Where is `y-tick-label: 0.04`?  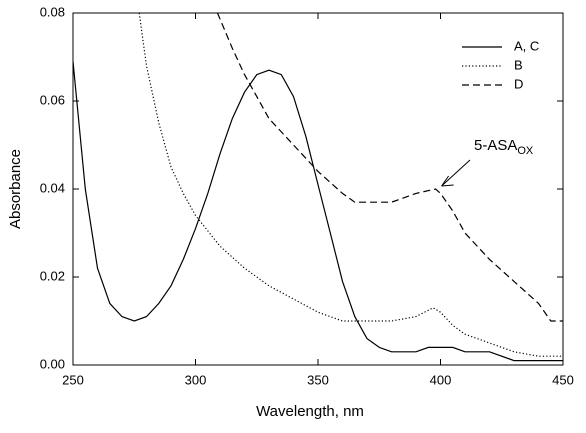
y-tick-label: 0.04 is located at coordinates (52, 187).